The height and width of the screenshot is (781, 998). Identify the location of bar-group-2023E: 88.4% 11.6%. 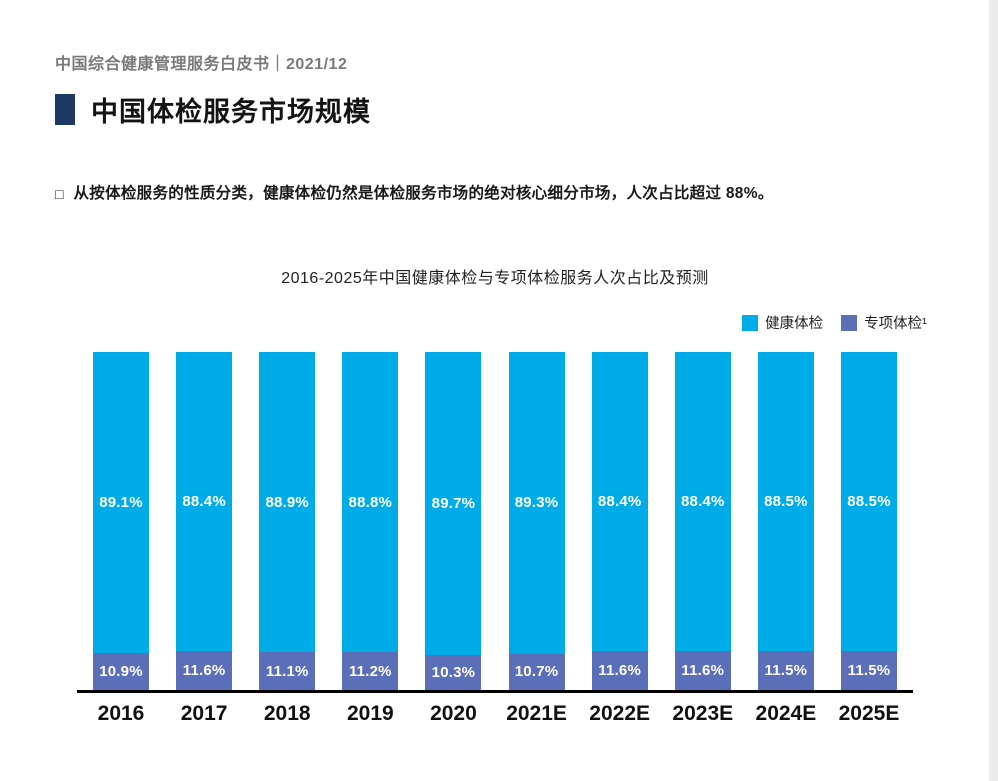
(702, 521).